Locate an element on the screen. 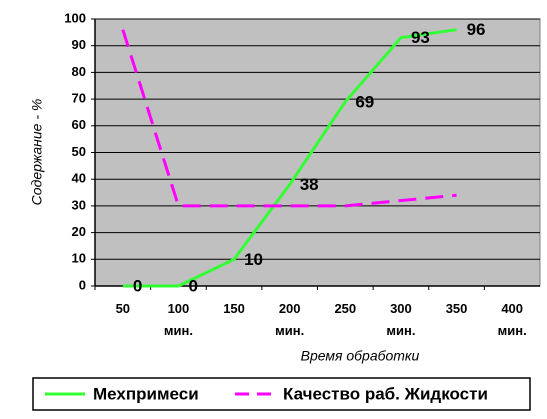 The image size is (547, 419). data-label: 69 is located at coordinates (364, 101).